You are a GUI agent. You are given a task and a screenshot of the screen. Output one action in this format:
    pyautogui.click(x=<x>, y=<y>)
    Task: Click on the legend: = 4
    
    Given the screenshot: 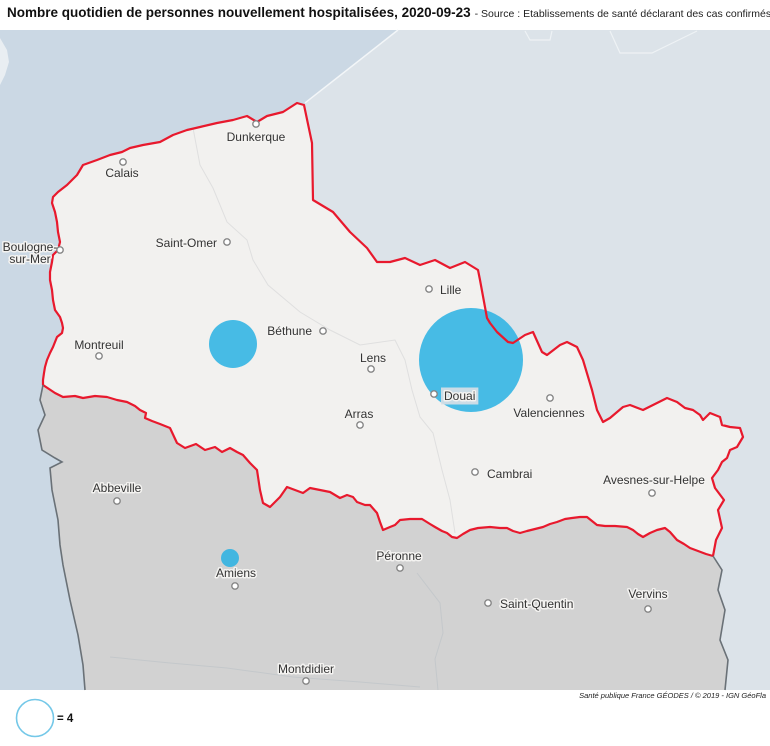 What is the action you would take?
    pyautogui.click(x=44, y=718)
    